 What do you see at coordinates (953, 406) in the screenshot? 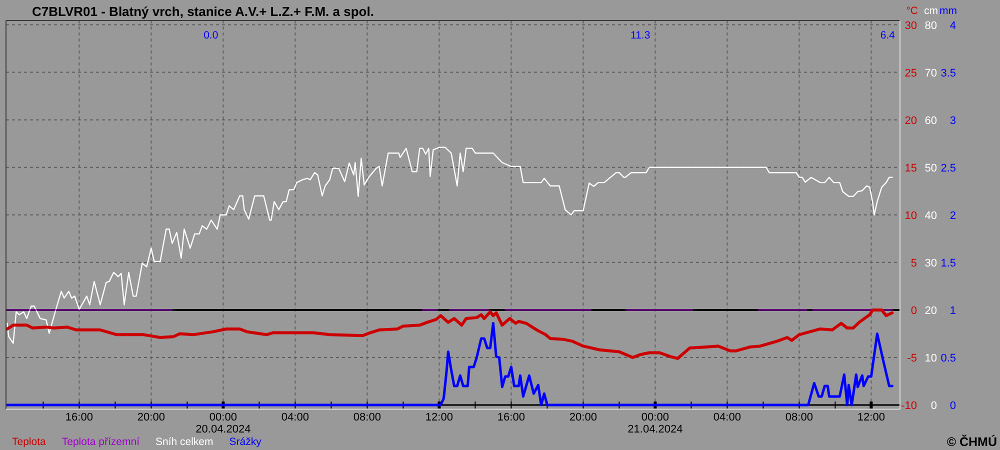
I see `y3-tick-label: 0` at bounding box center [953, 406].